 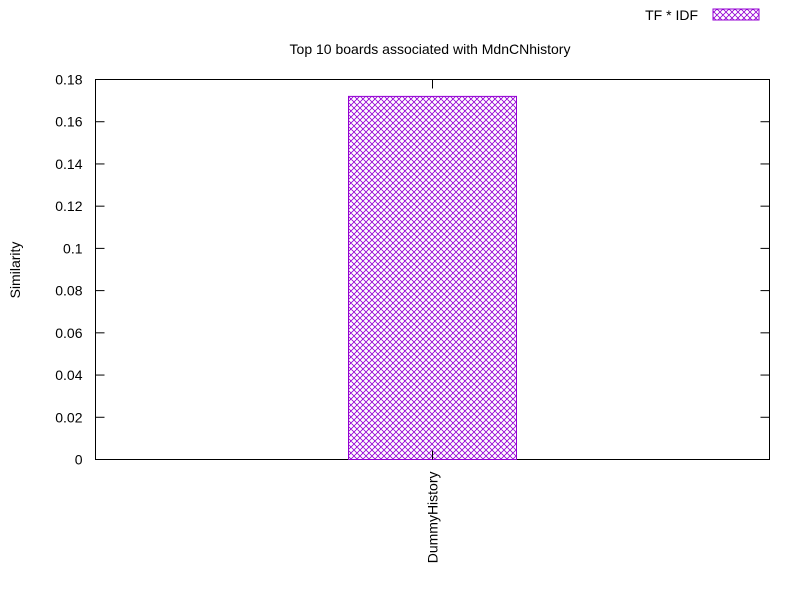 What do you see at coordinates (68, 206) in the screenshot?
I see `y-tick-label: 0.12` at bounding box center [68, 206].